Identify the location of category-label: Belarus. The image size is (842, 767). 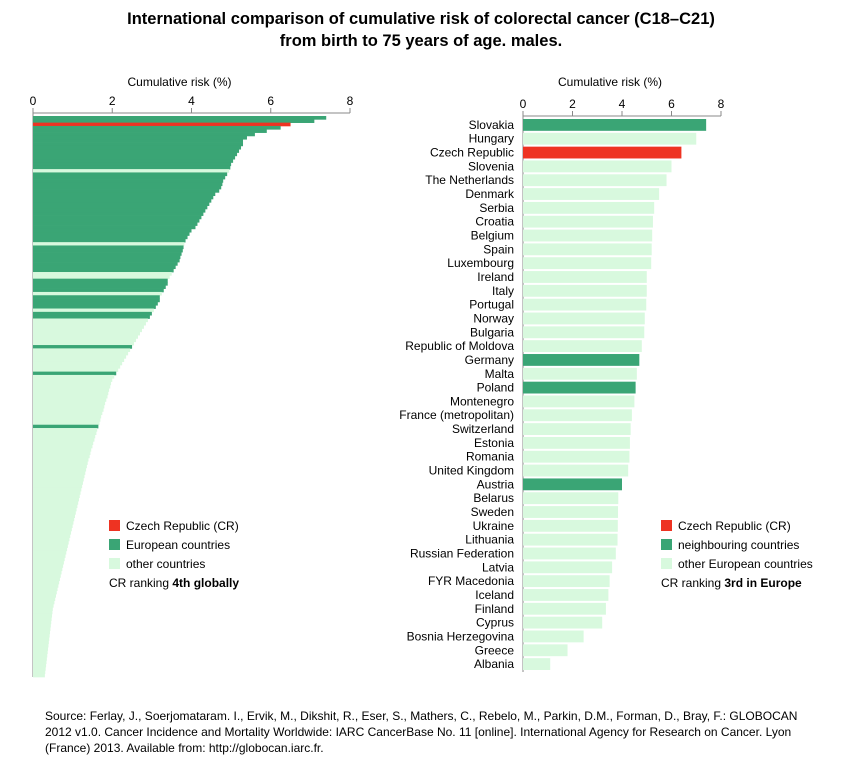
(493, 498).